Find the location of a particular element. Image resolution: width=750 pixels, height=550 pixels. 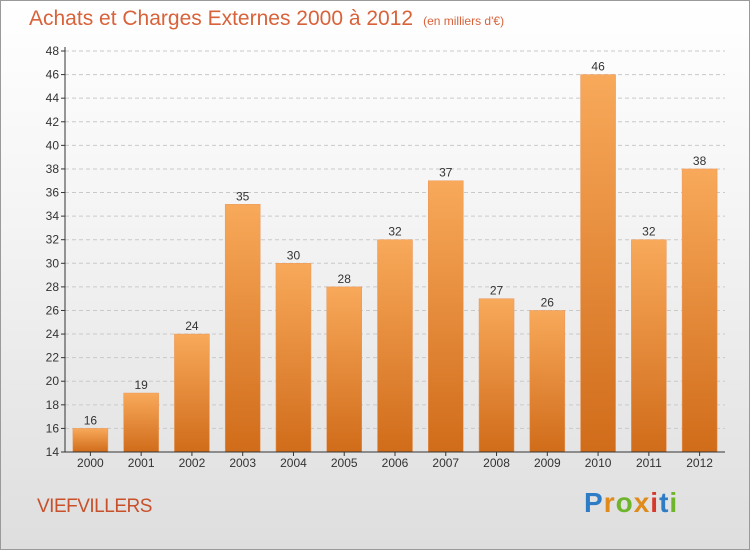

y-tick-label: 28 is located at coordinates (53, 287).